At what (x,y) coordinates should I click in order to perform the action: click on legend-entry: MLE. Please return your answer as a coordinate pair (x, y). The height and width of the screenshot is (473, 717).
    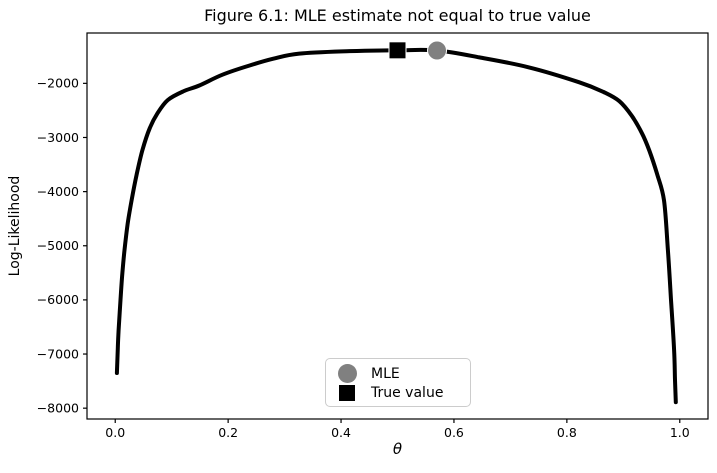
    Looking at the image, I should click on (398, 373).